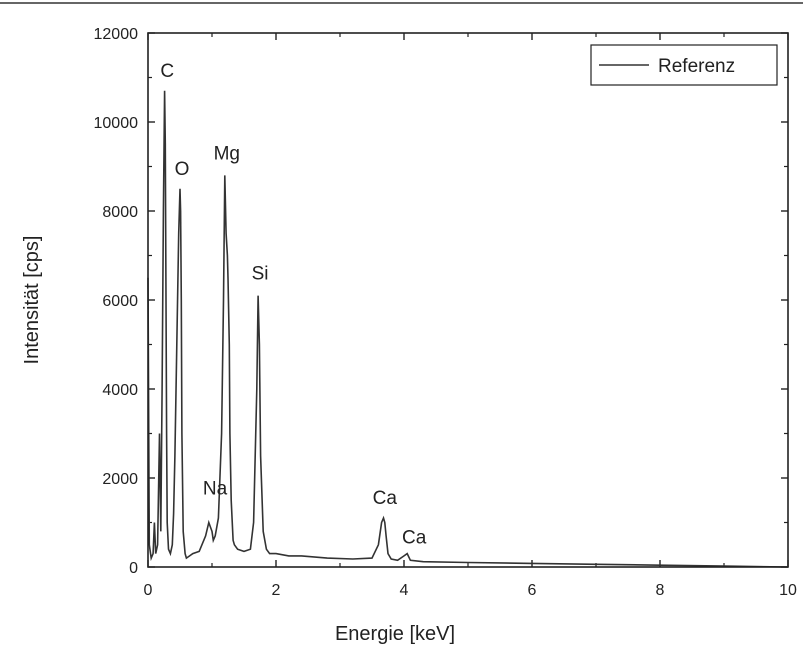 The width and height of the screenshot is (803, 646). Describe the element at coordinates (395, 634) in the screenshot. I see `x-axis-title: Energie [keV]` at that location.